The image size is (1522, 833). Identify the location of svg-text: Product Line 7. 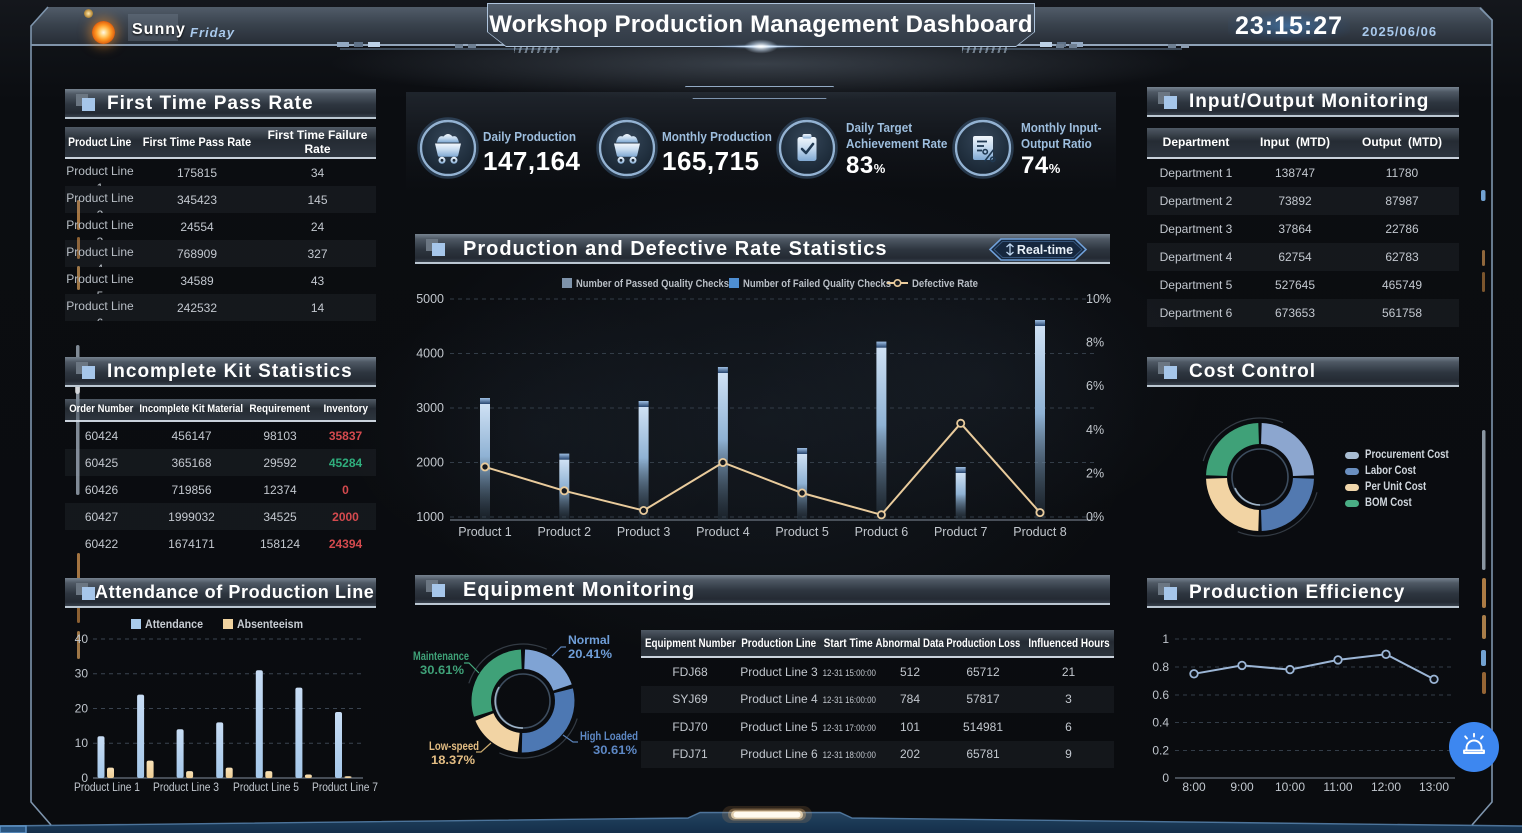
(345, 788).